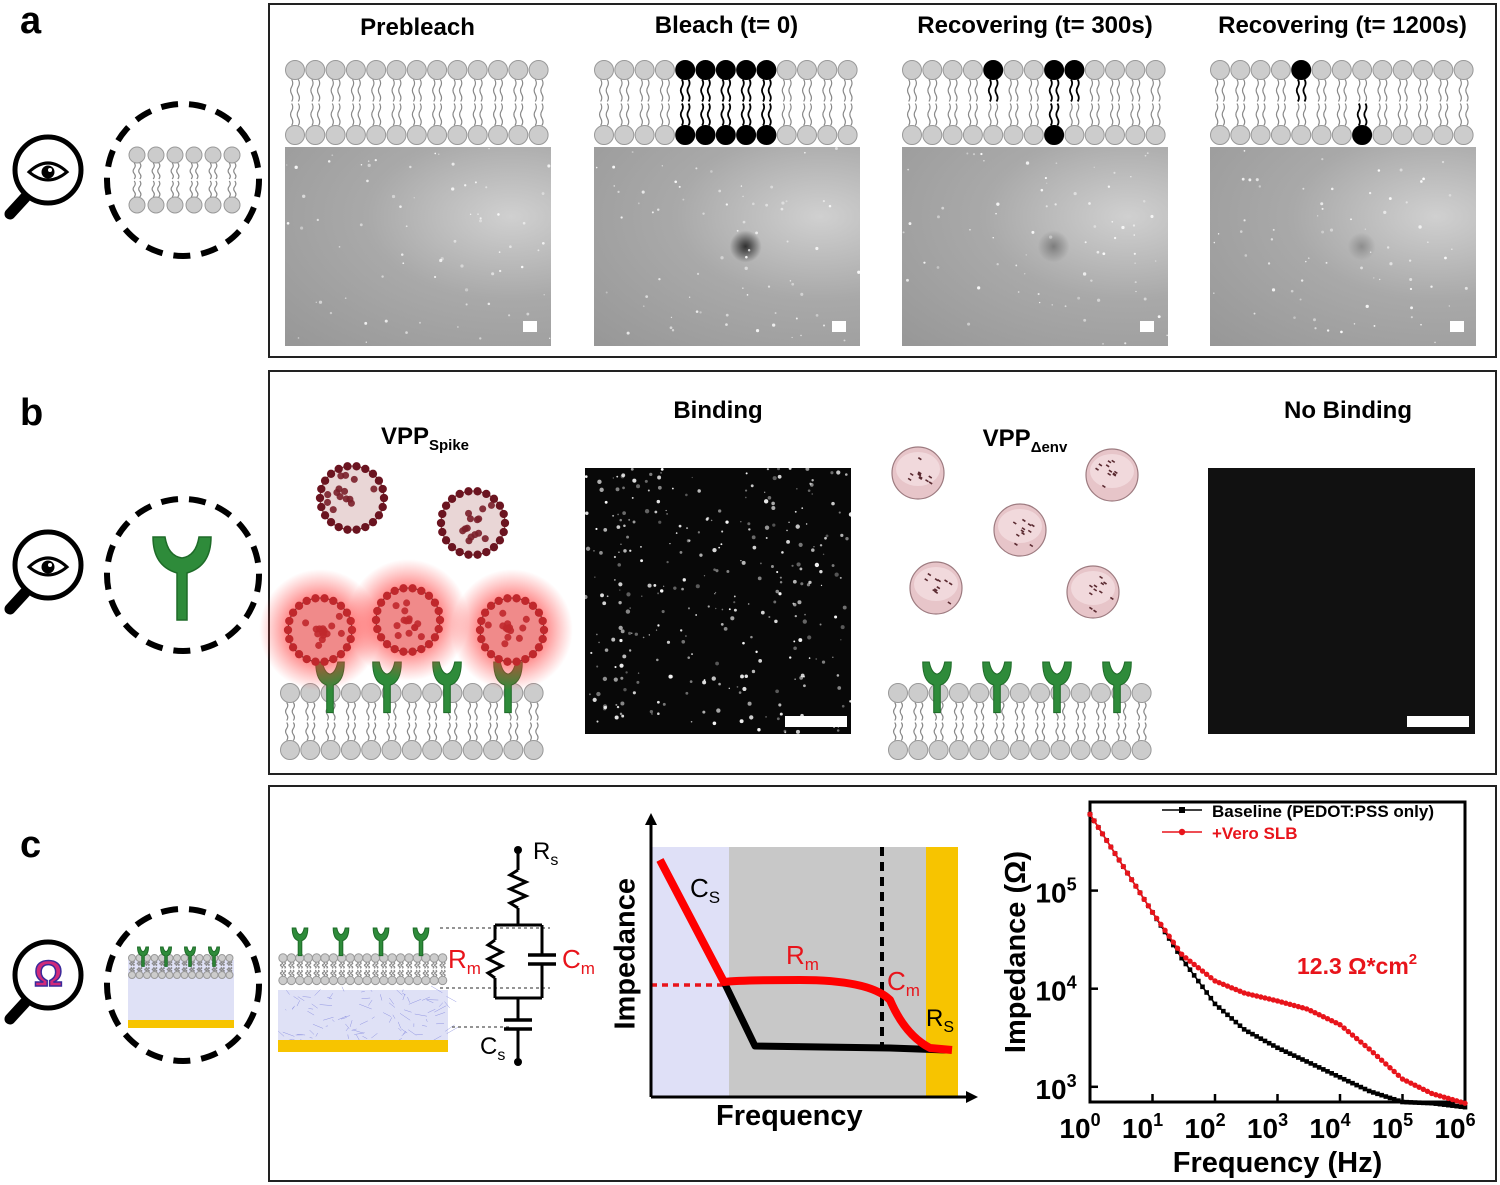 This screenshot has width=1500, height=1185. I want to click on frap-speckles-300s, so click(1035, 248).